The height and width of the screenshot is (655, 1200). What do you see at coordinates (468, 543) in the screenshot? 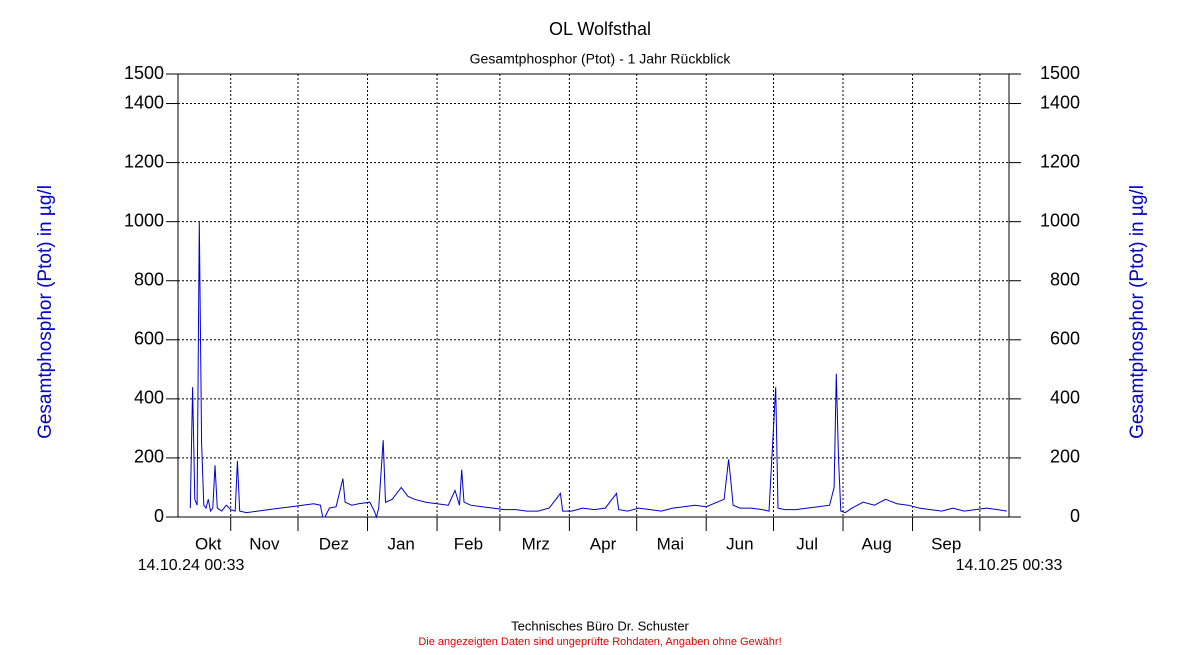
I see `x-tick-label: Feb` at bounding box center [468, 543].